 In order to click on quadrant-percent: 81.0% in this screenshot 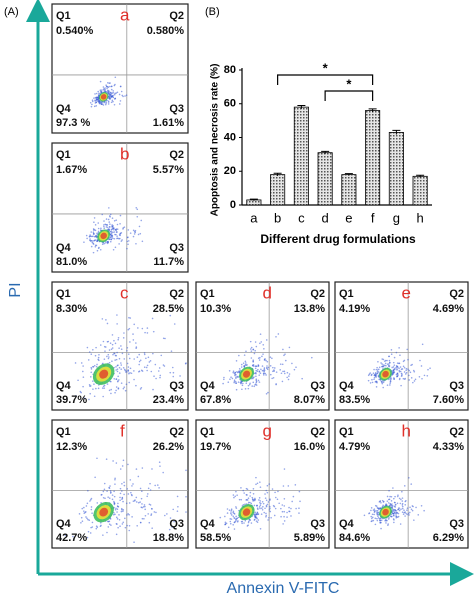, I will do `click(71, 262)`.